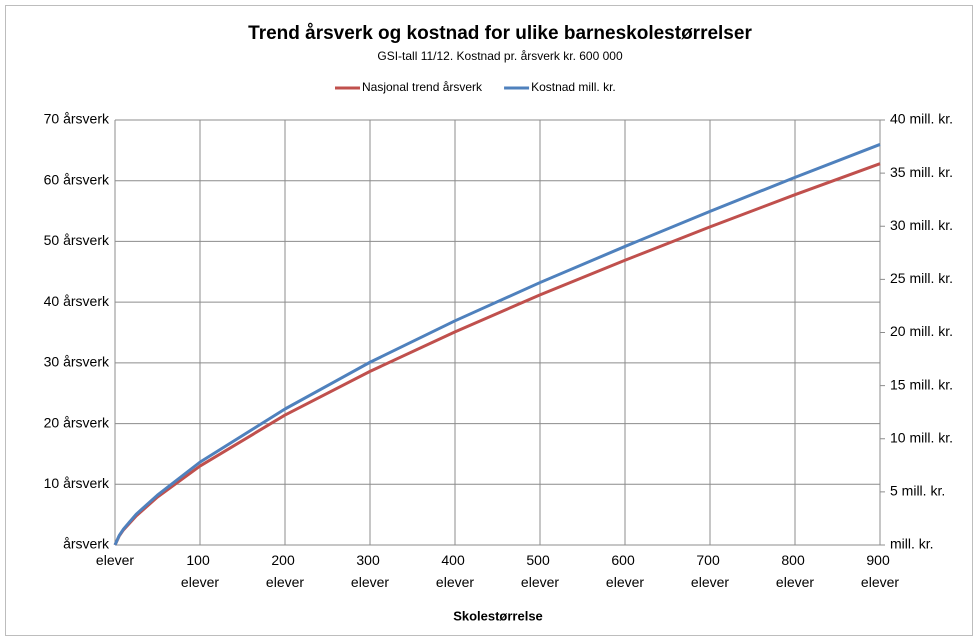 The width and height of the screenshot is (979, 642). Describe the element at coordinates (115, 560) in the screenshot. I see `x-tick-label: elever` at that location.